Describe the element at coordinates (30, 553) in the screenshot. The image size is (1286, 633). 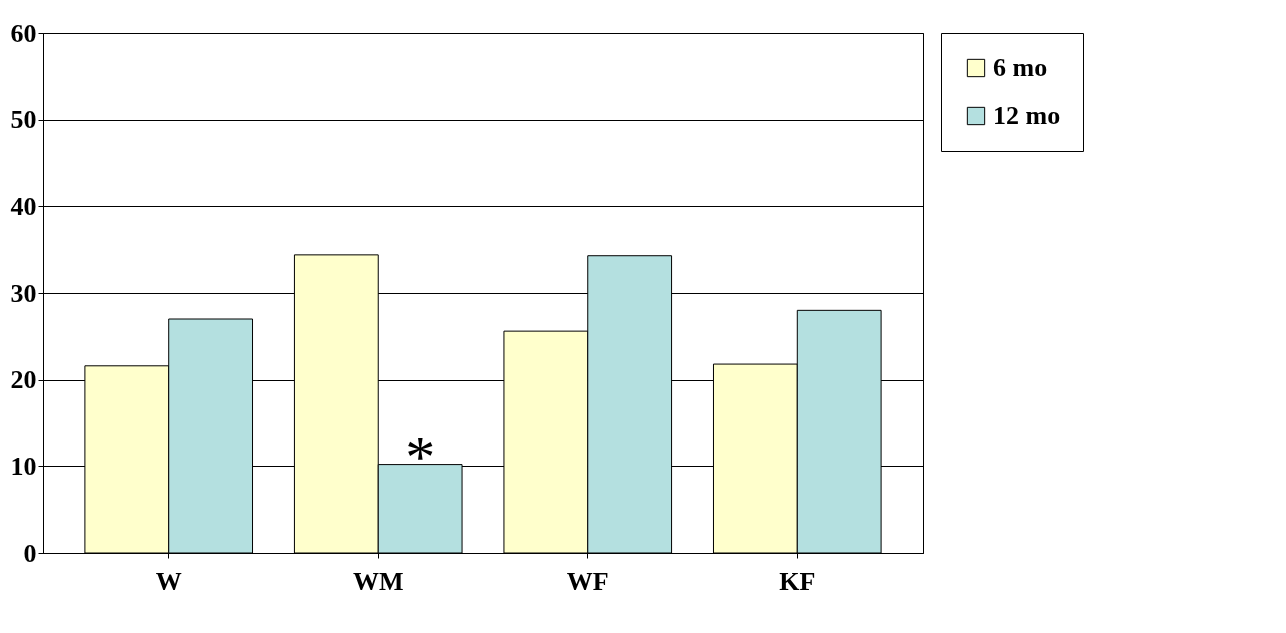
I see `y-tick-label: 0` at that location.